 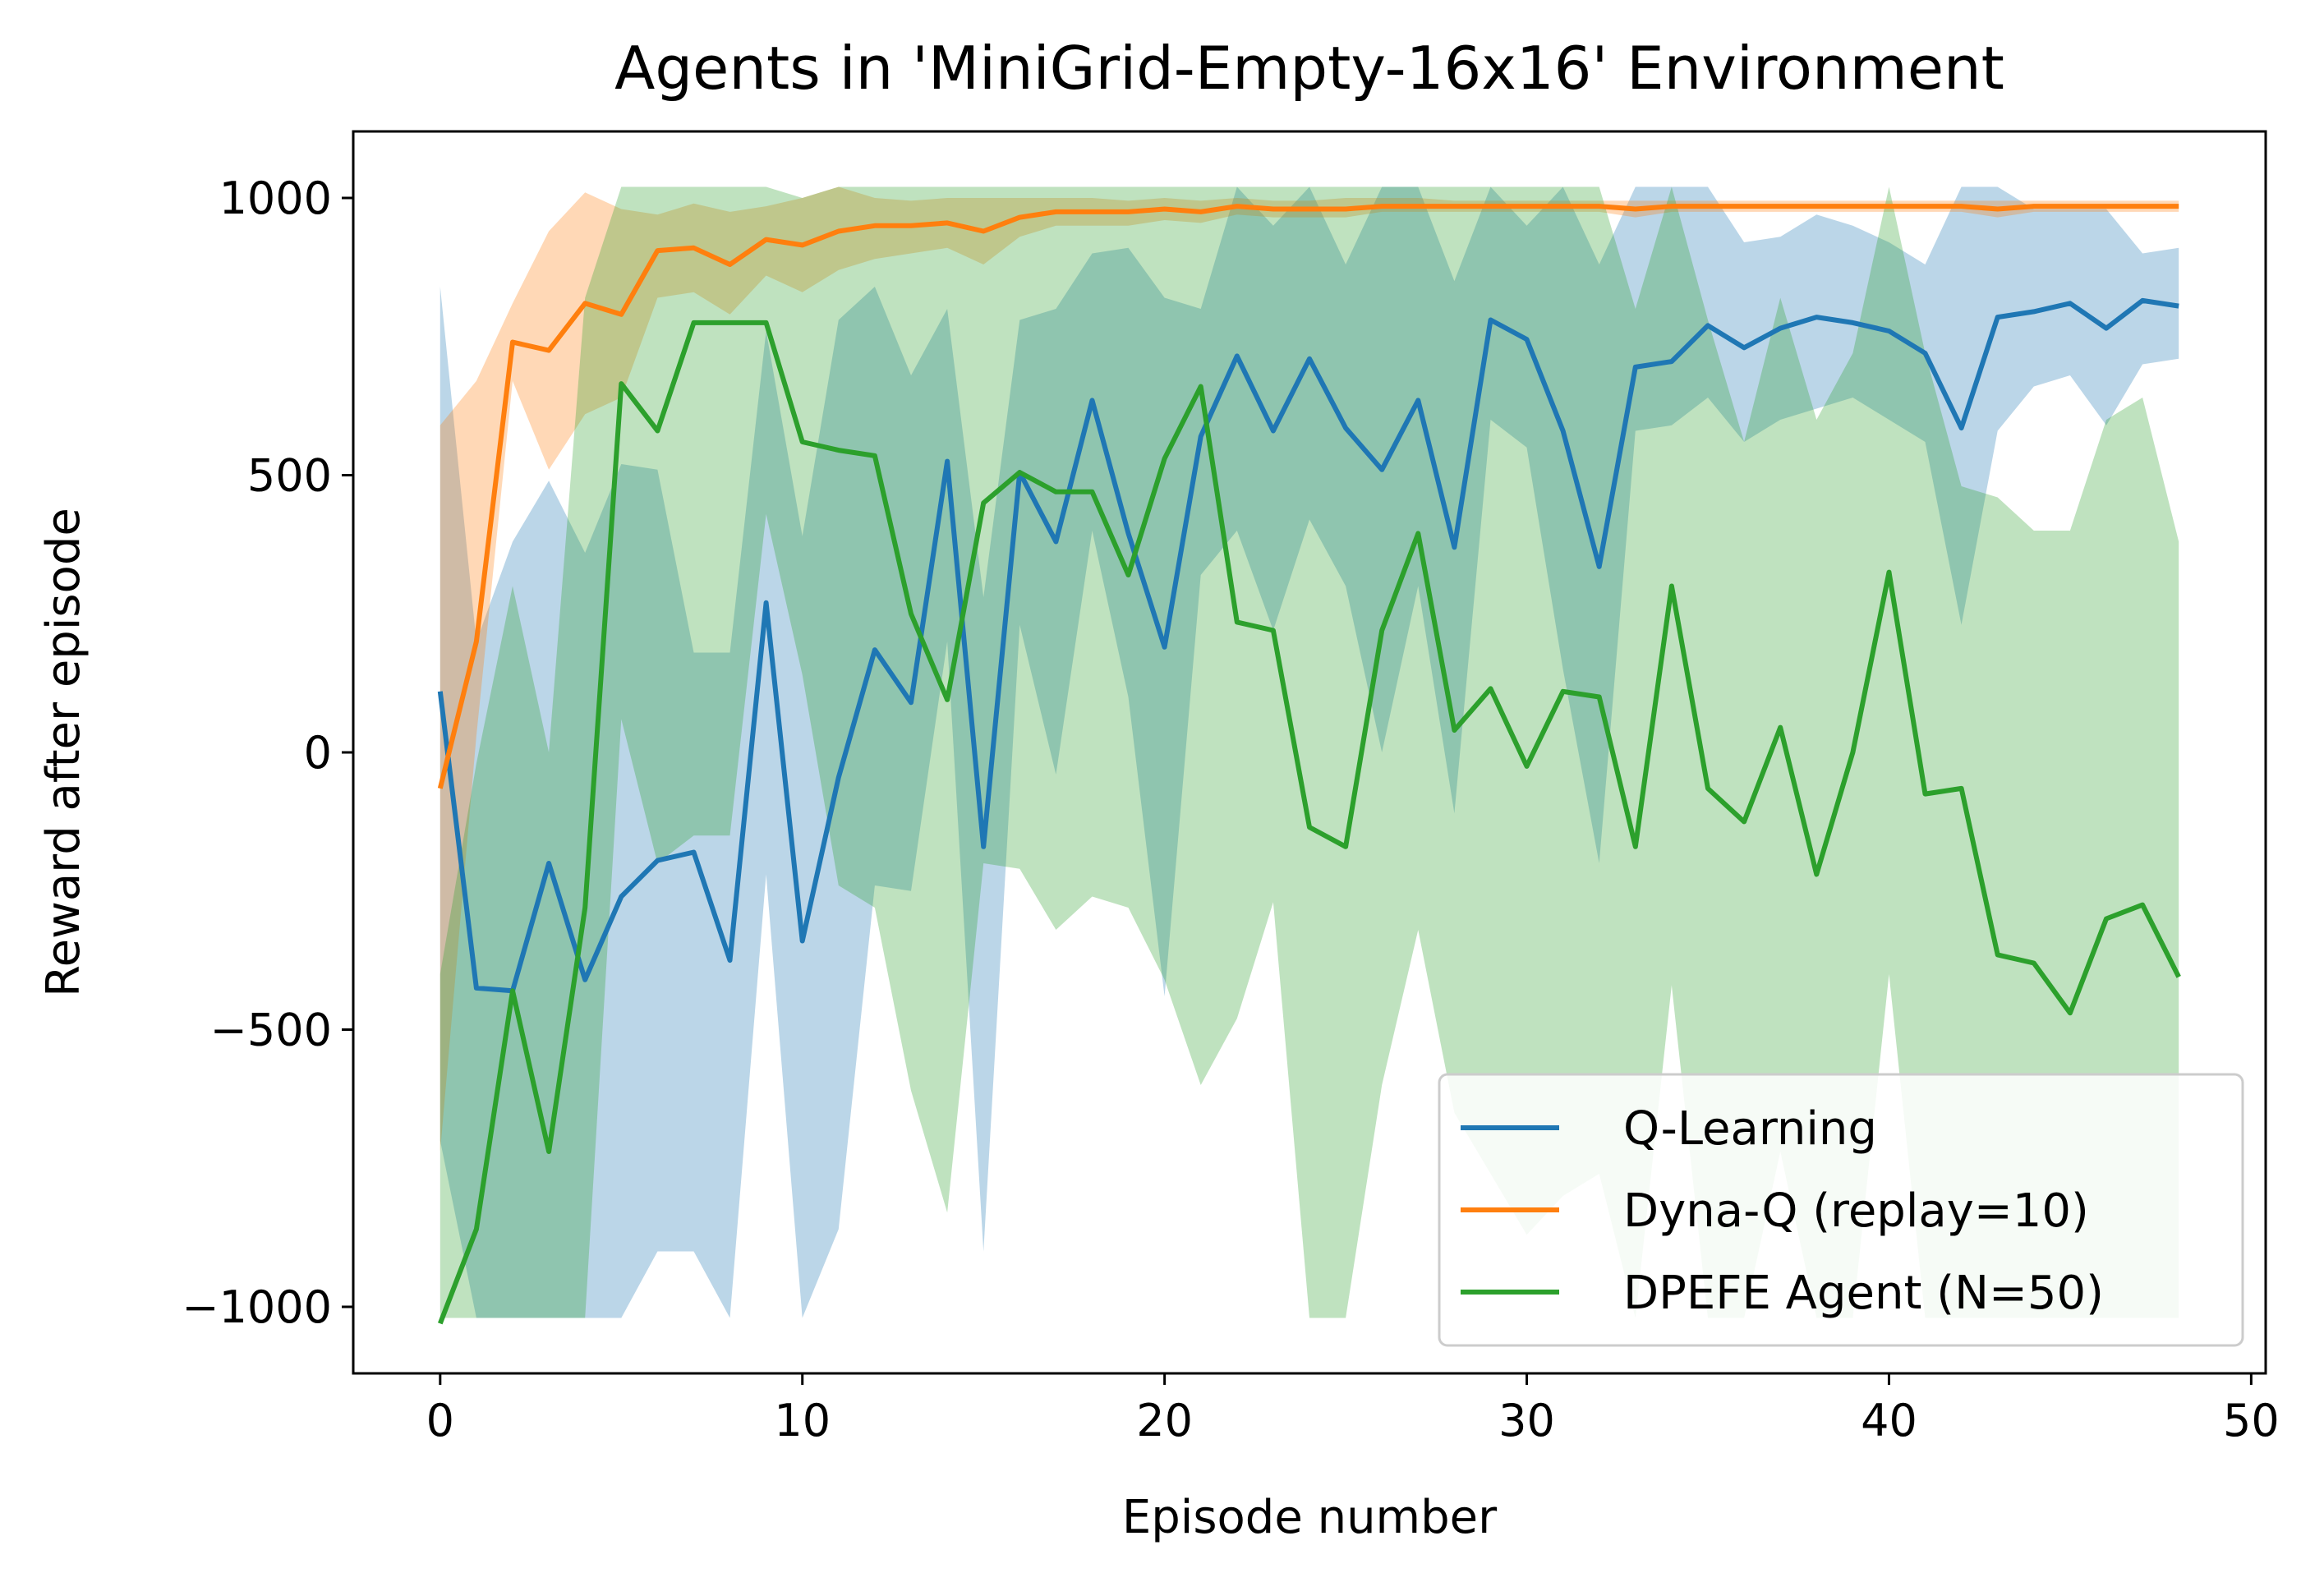 What do you see at coordinates (2251, 1421) in the screenshot?
I see `x-tick-label: 50` at bounding box center [2251, 1421].